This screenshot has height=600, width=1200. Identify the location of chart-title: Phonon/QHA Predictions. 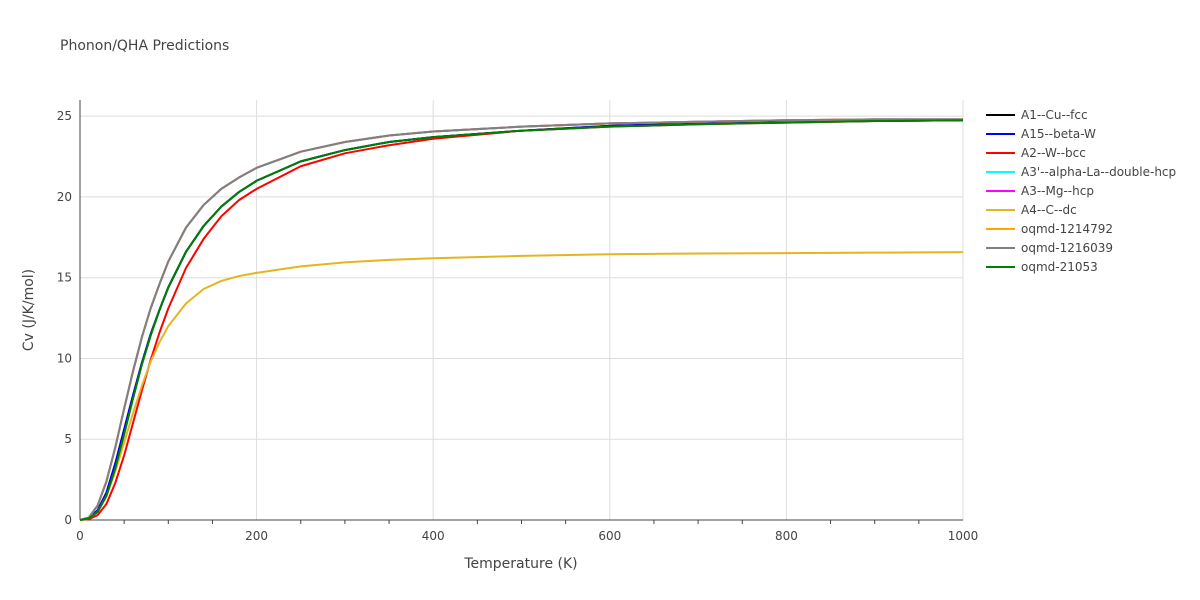
(144, 46).